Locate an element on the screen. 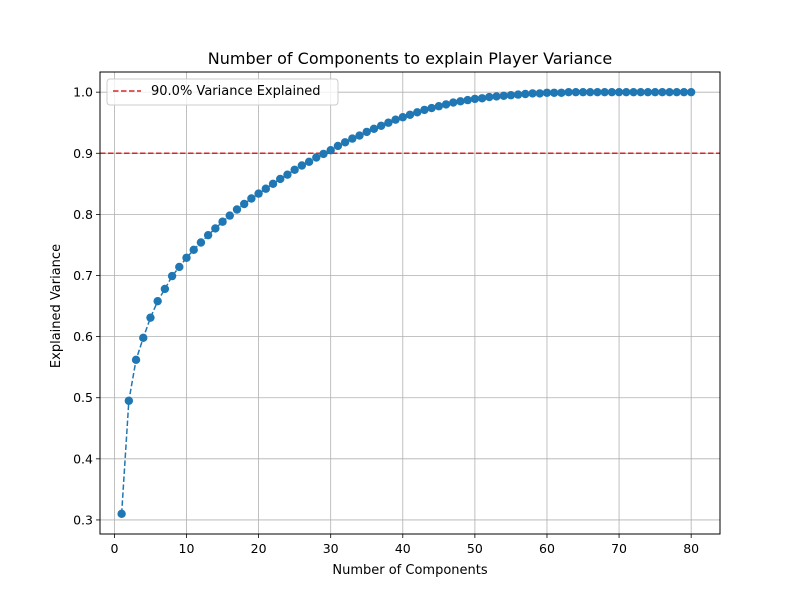 This screenshot has height=600, width=800. x-axis-label: Number of Components is located at coordinates (409, 570).